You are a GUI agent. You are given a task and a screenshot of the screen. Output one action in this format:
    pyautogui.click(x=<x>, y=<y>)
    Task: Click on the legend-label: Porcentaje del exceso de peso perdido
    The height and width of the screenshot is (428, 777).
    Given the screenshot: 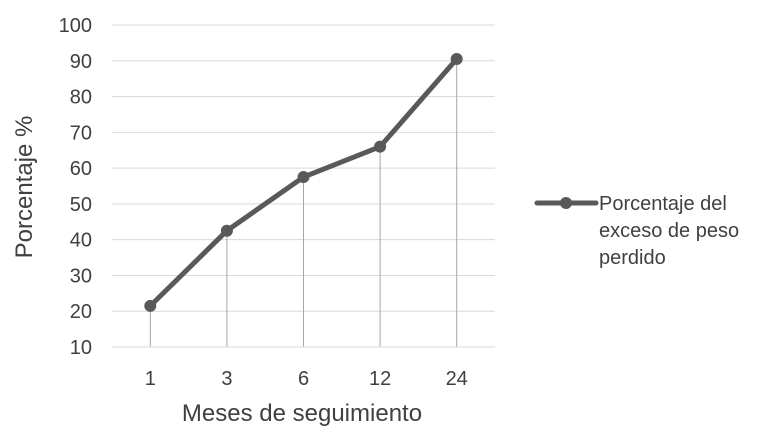 What is the action you would take?
    pyautogui.click(x=672, y=231)
    